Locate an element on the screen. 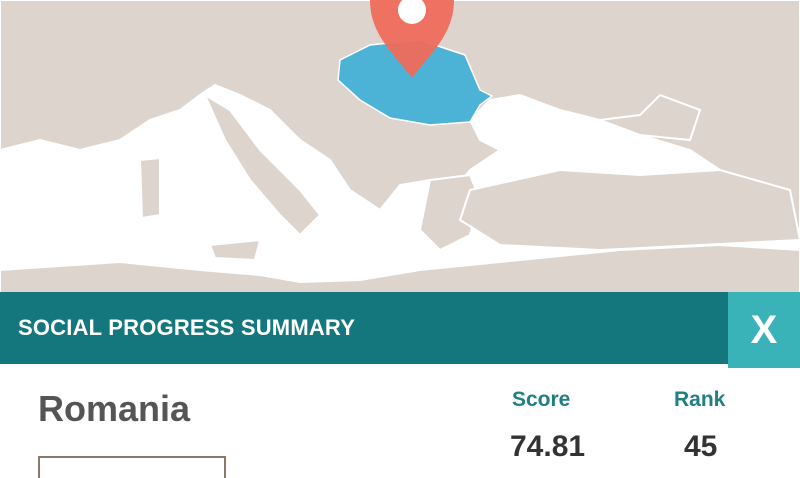 The image size is (800, 478). close-button: X is located at coordinates (764, 330).